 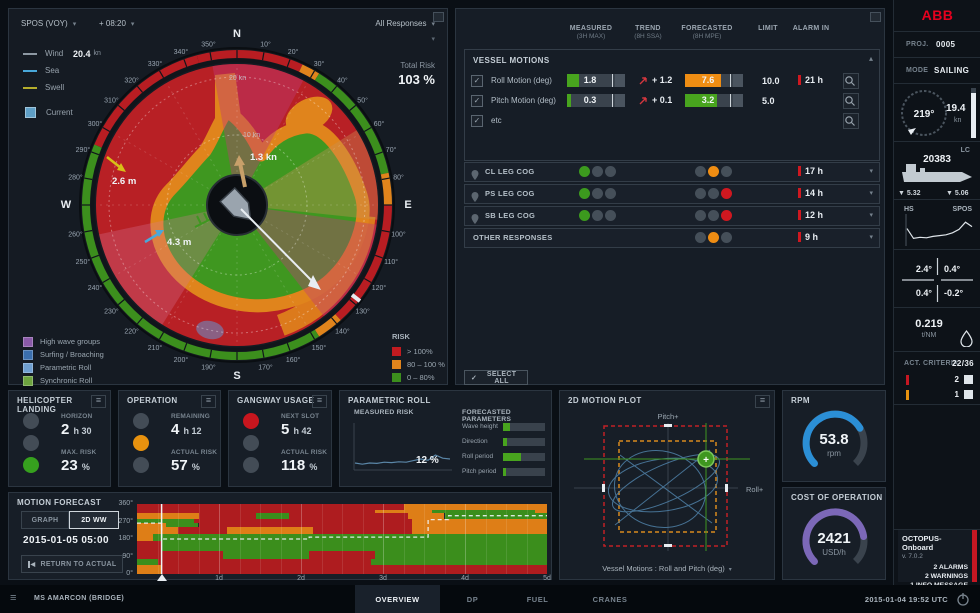 I want to click on Pitch Motion (deg)-checkbox: ✓, so click(x=477, y=101).